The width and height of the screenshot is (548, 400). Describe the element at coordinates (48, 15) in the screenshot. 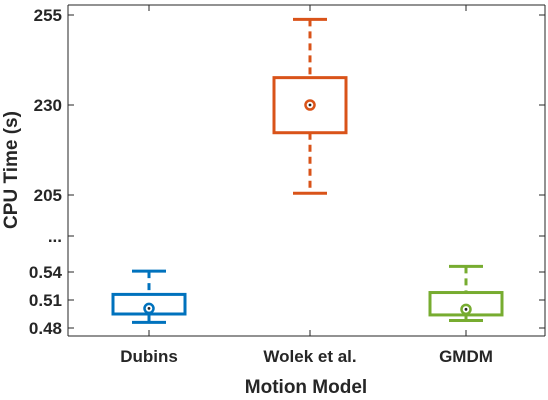

I see `y-tick-label: 255` at that location.